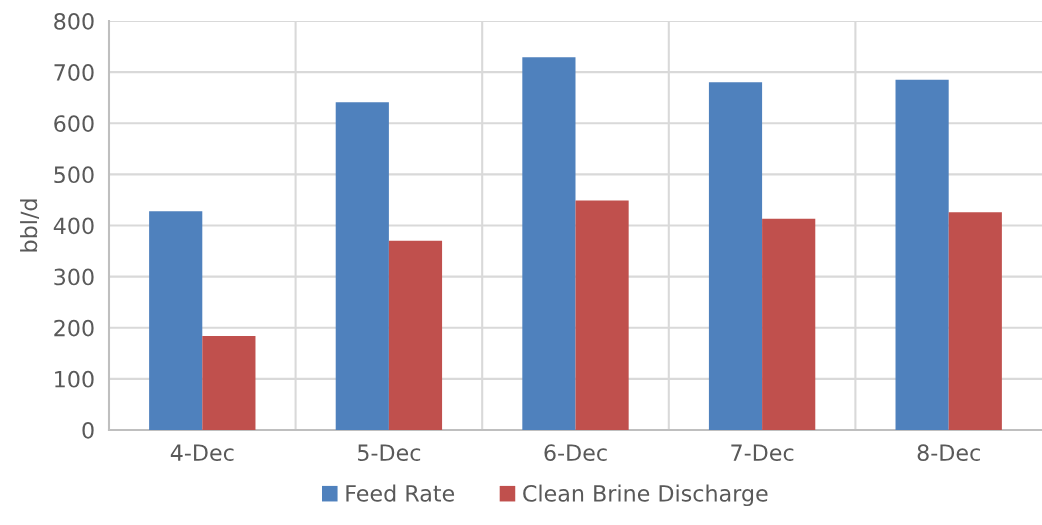 This screenshot has width=1042, height=525. Describe the element at coordinates (762, 453) in the screenshot. I see `x-tick-label: 7-Dec` at that location.